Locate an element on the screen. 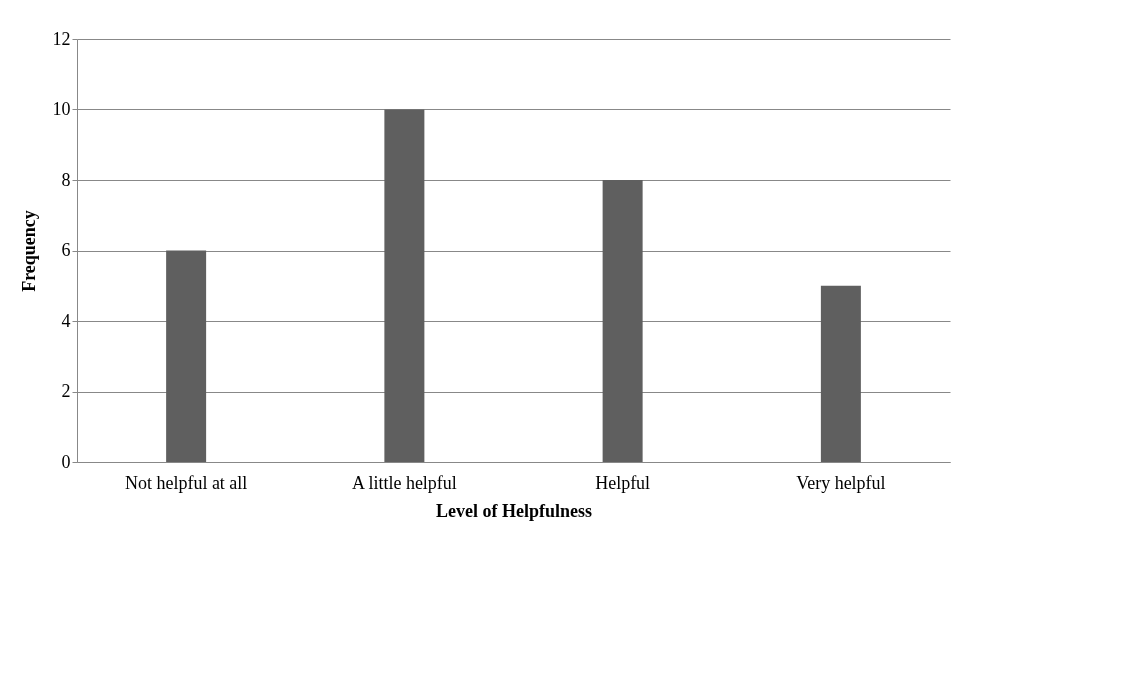 This screenshot has width=1145, height=674. x-tick-label: A little helpful is located at coordinates (404, 482).